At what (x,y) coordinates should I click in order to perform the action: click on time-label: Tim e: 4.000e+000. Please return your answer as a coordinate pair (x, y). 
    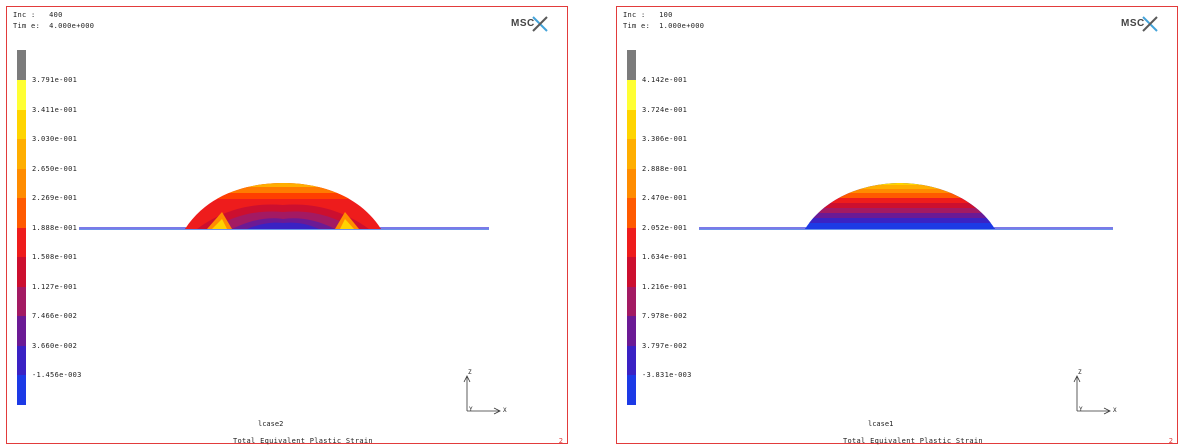
    Looking at the image, I should click on (54, 26).